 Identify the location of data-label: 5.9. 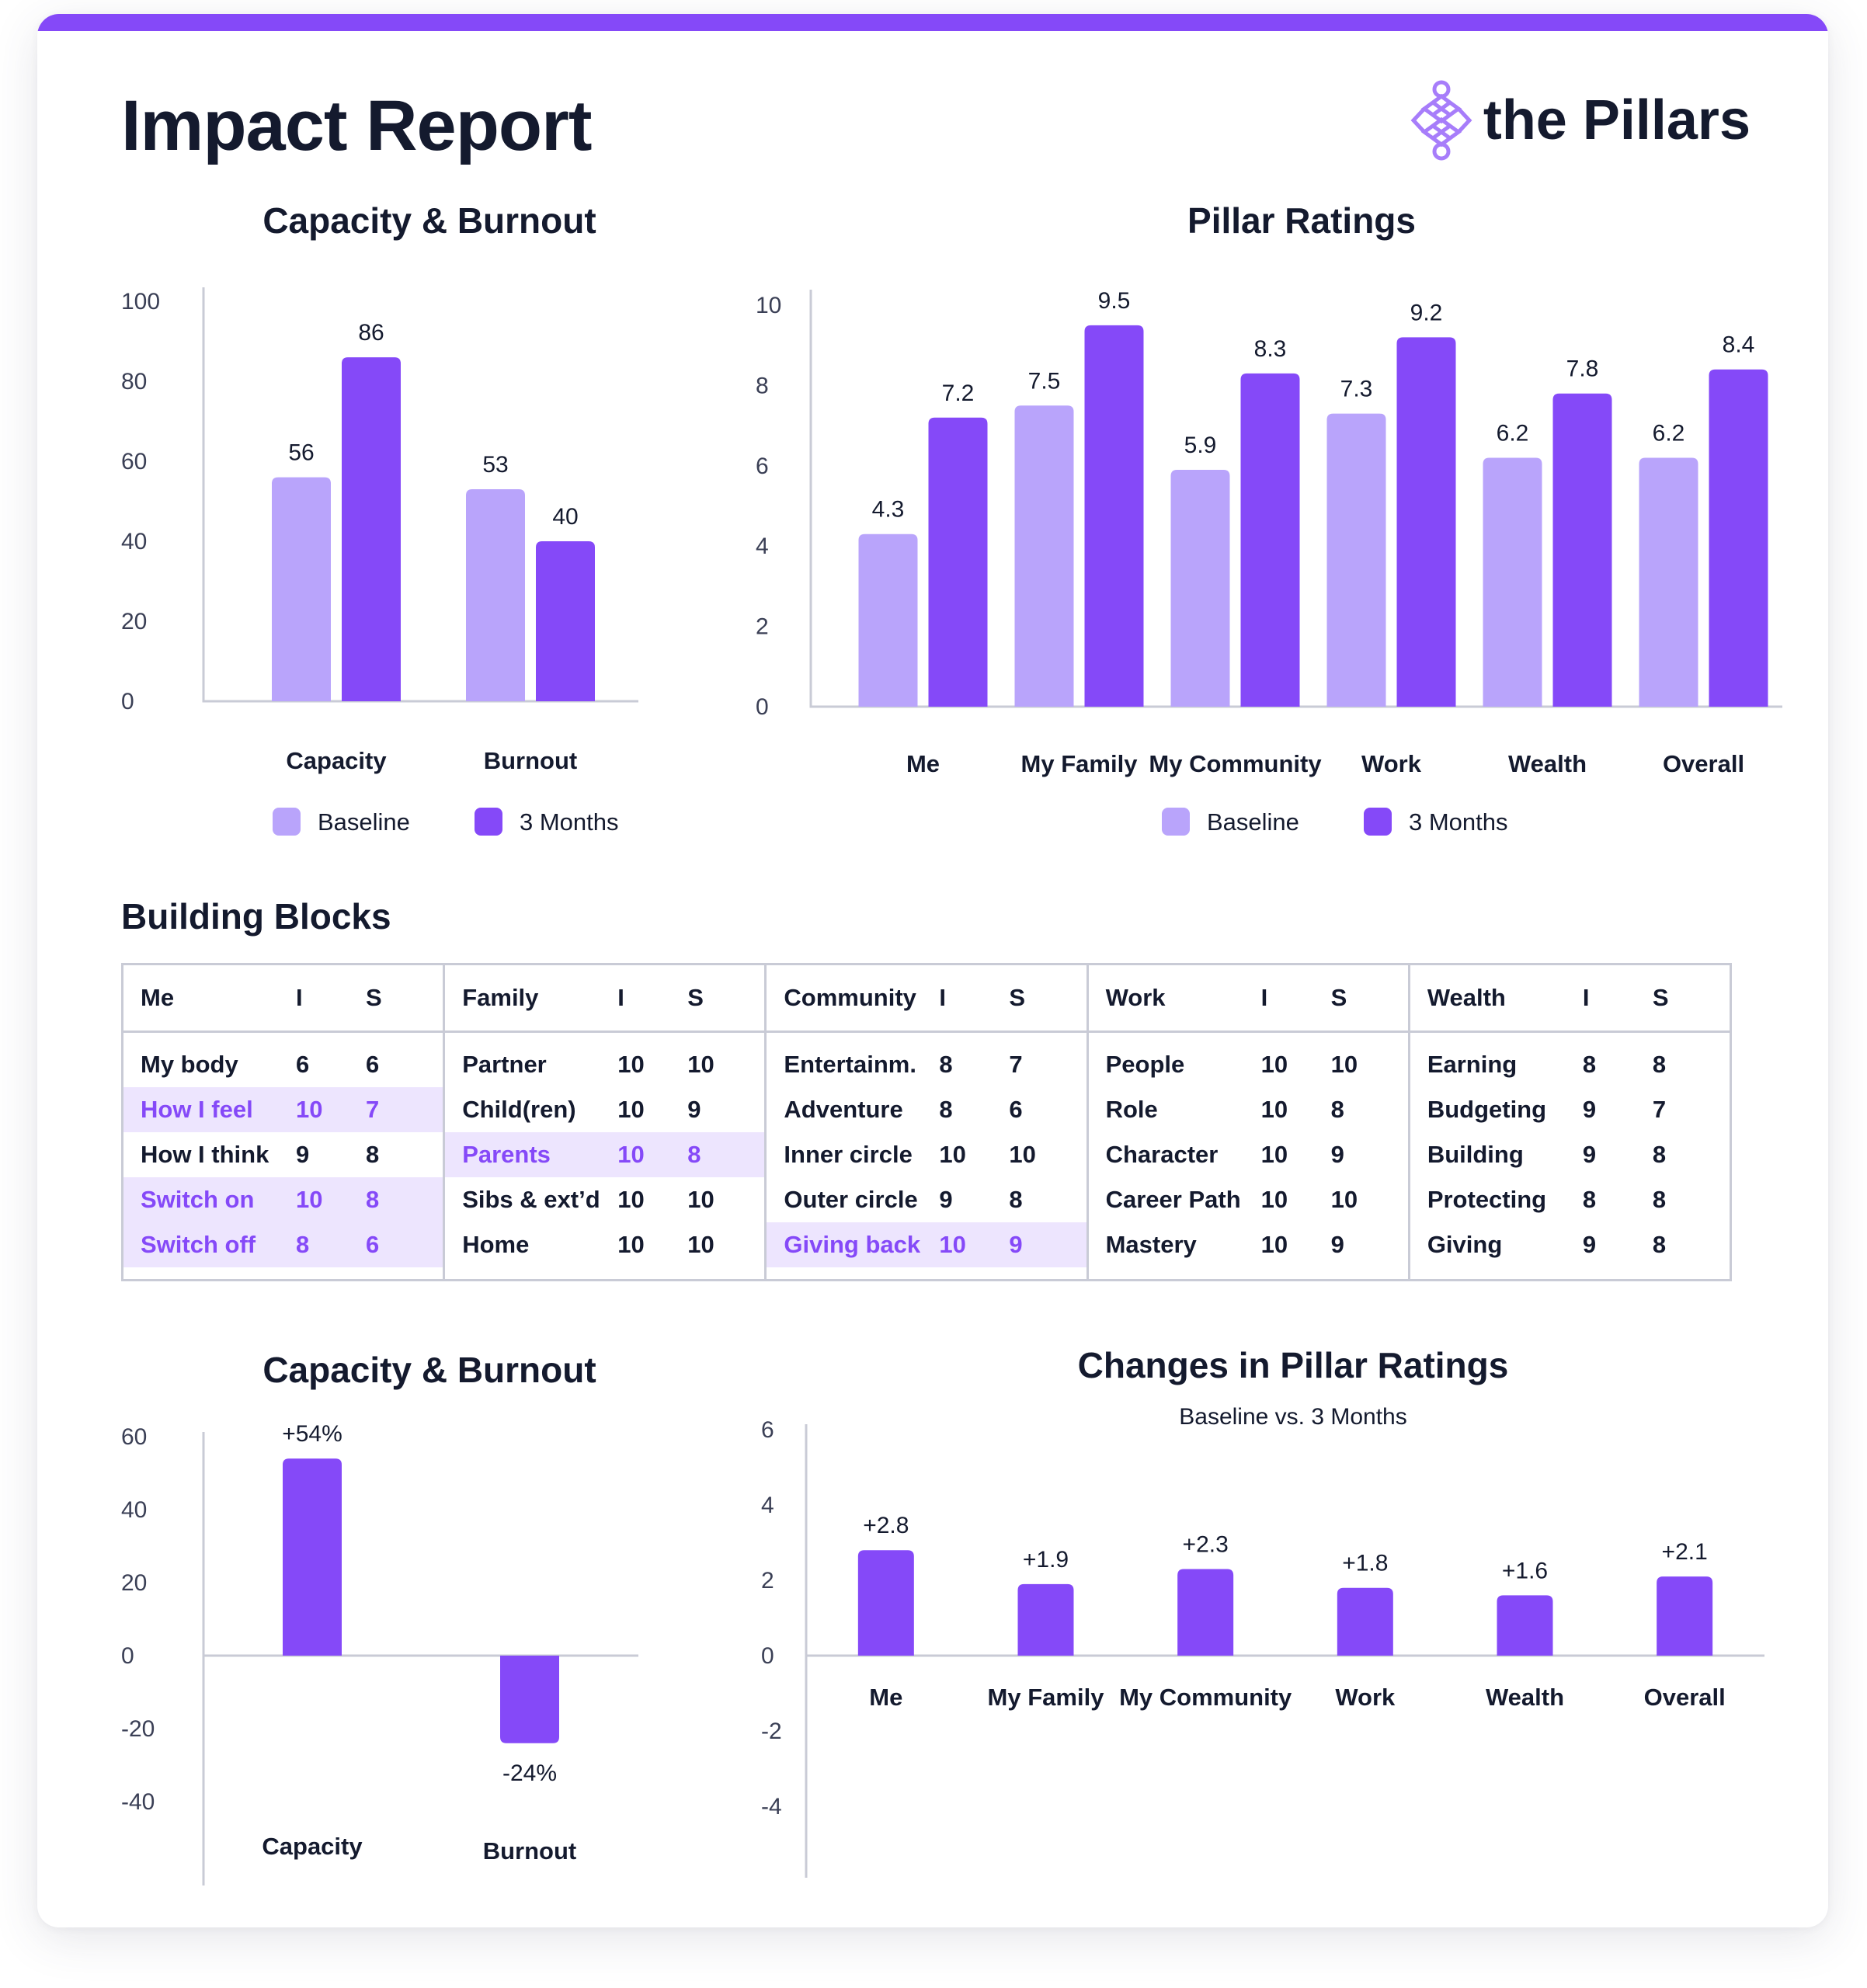
(1200, 446).